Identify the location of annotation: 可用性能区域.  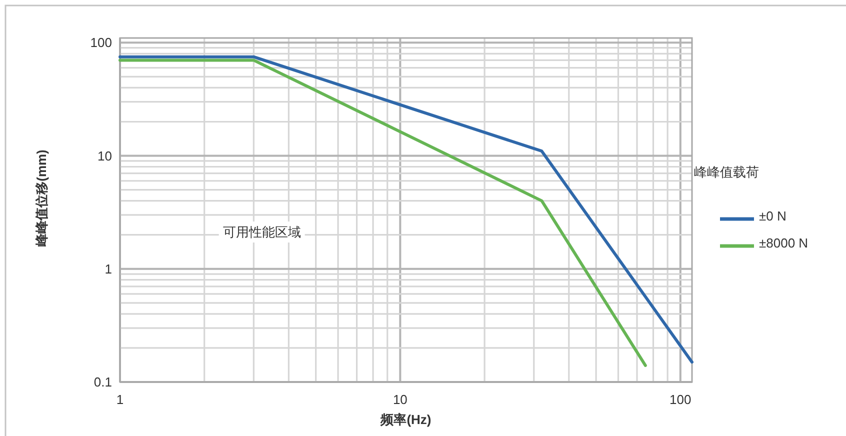
(261, 232).